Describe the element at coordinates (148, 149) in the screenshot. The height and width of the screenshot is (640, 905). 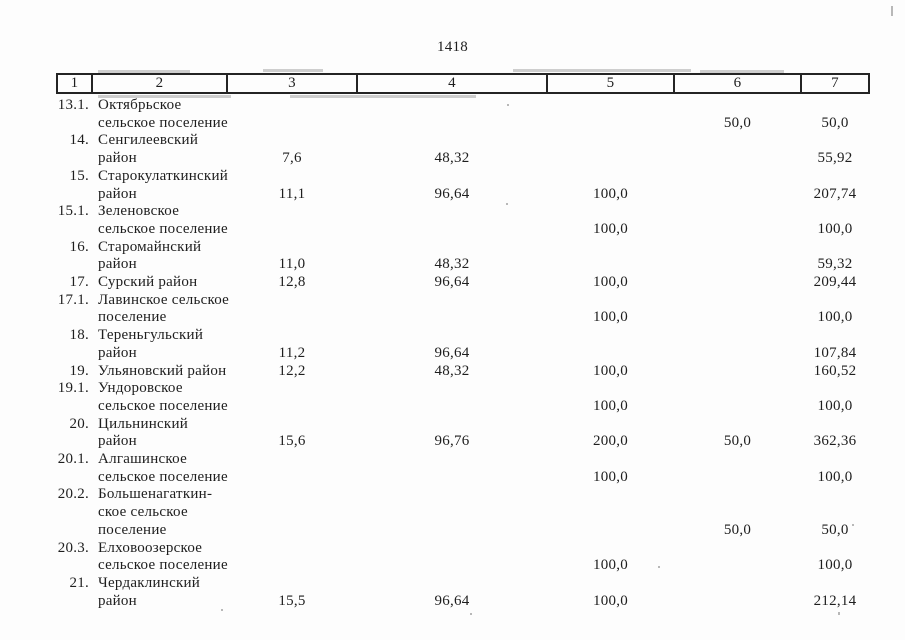
I see `row-name: Сенгилеевский район` at that location.